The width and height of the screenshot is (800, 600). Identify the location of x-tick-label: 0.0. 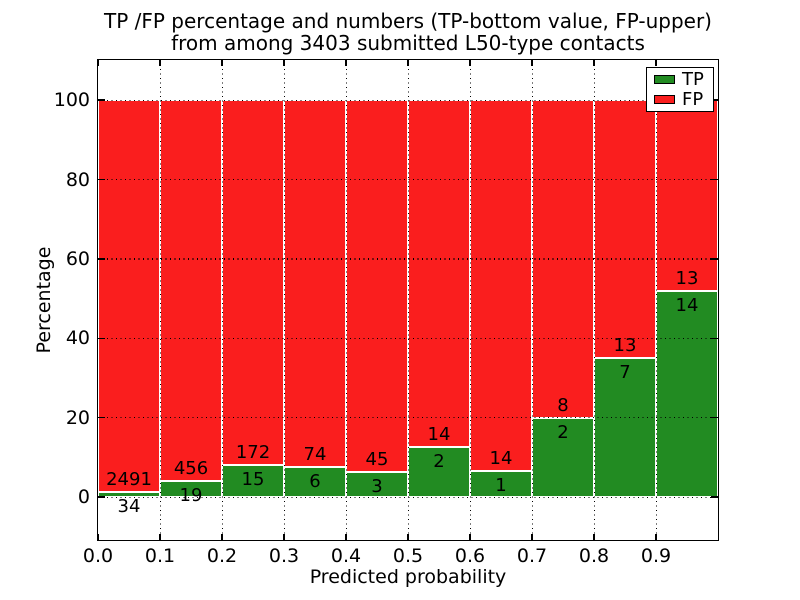
(98, 556).